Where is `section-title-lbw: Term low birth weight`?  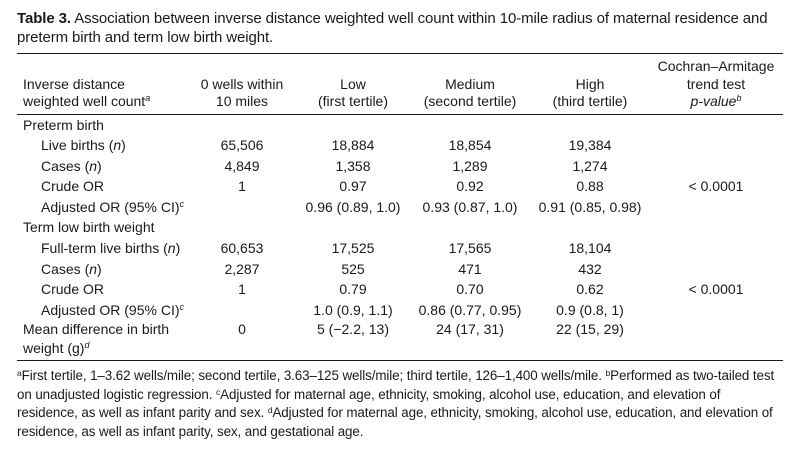 section-title-lbw: Term low birth weight is located at coordinates (89, 227).